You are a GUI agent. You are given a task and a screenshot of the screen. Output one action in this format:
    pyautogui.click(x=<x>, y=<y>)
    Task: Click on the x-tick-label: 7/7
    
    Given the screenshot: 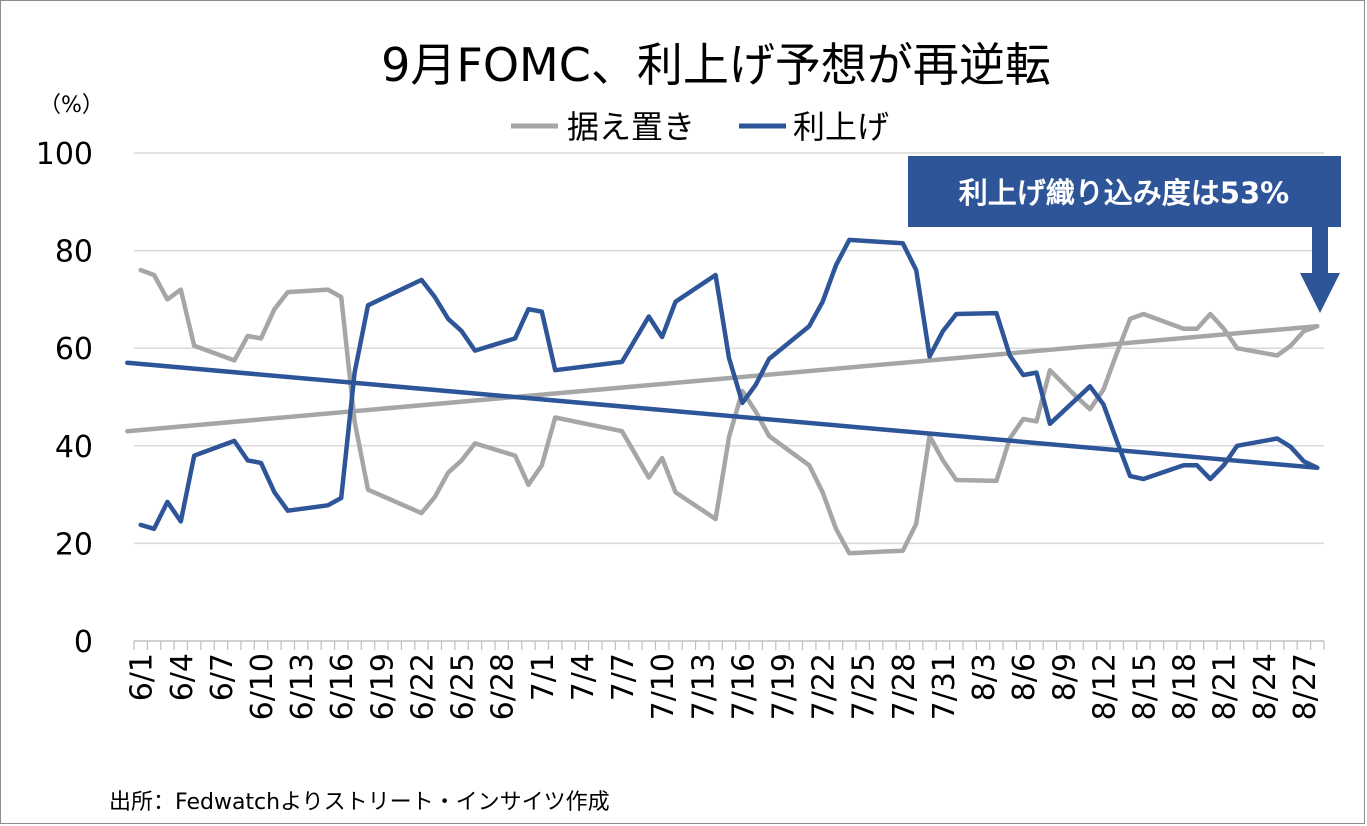 What is the action you would take?
    pyautogui.click(x=623, y=677)
    